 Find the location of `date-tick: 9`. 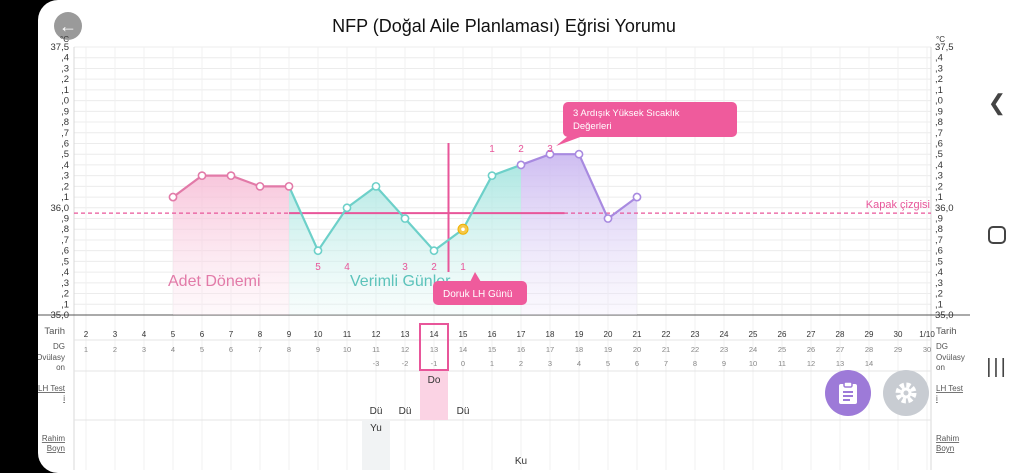

date-tick: 9 is located at coordinates (289, 334).